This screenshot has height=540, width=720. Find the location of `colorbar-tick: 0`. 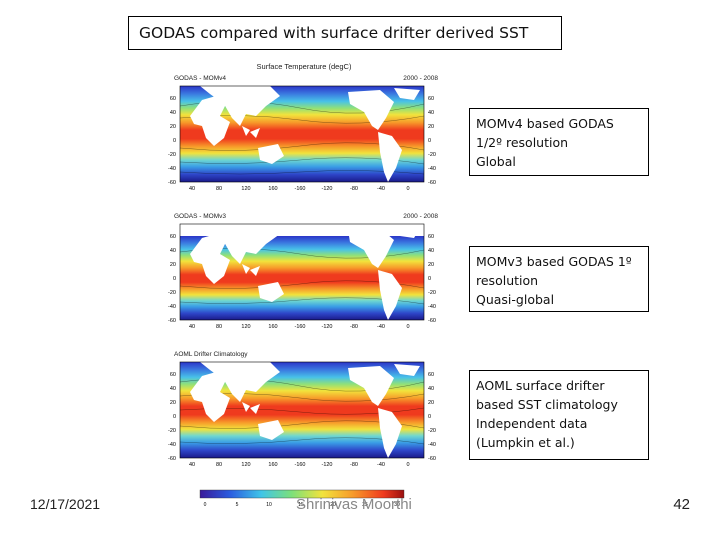

colorbar-tick: 0 is located at coordinates (205, 505).